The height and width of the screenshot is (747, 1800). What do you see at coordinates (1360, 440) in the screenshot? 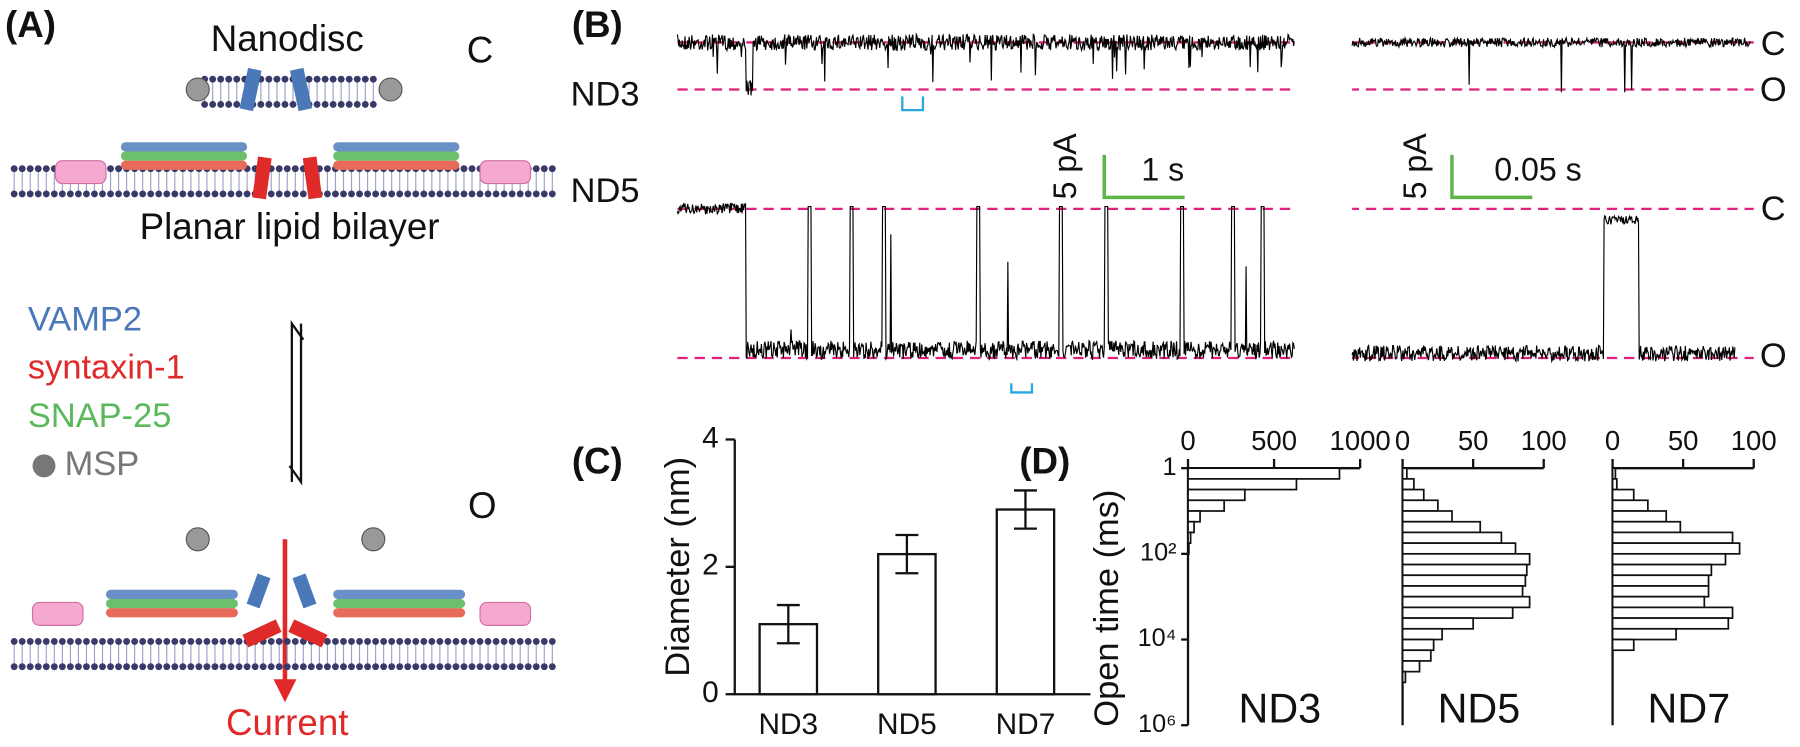
I see `x-tick-label: 1000` at bounding box center [1360, 440].